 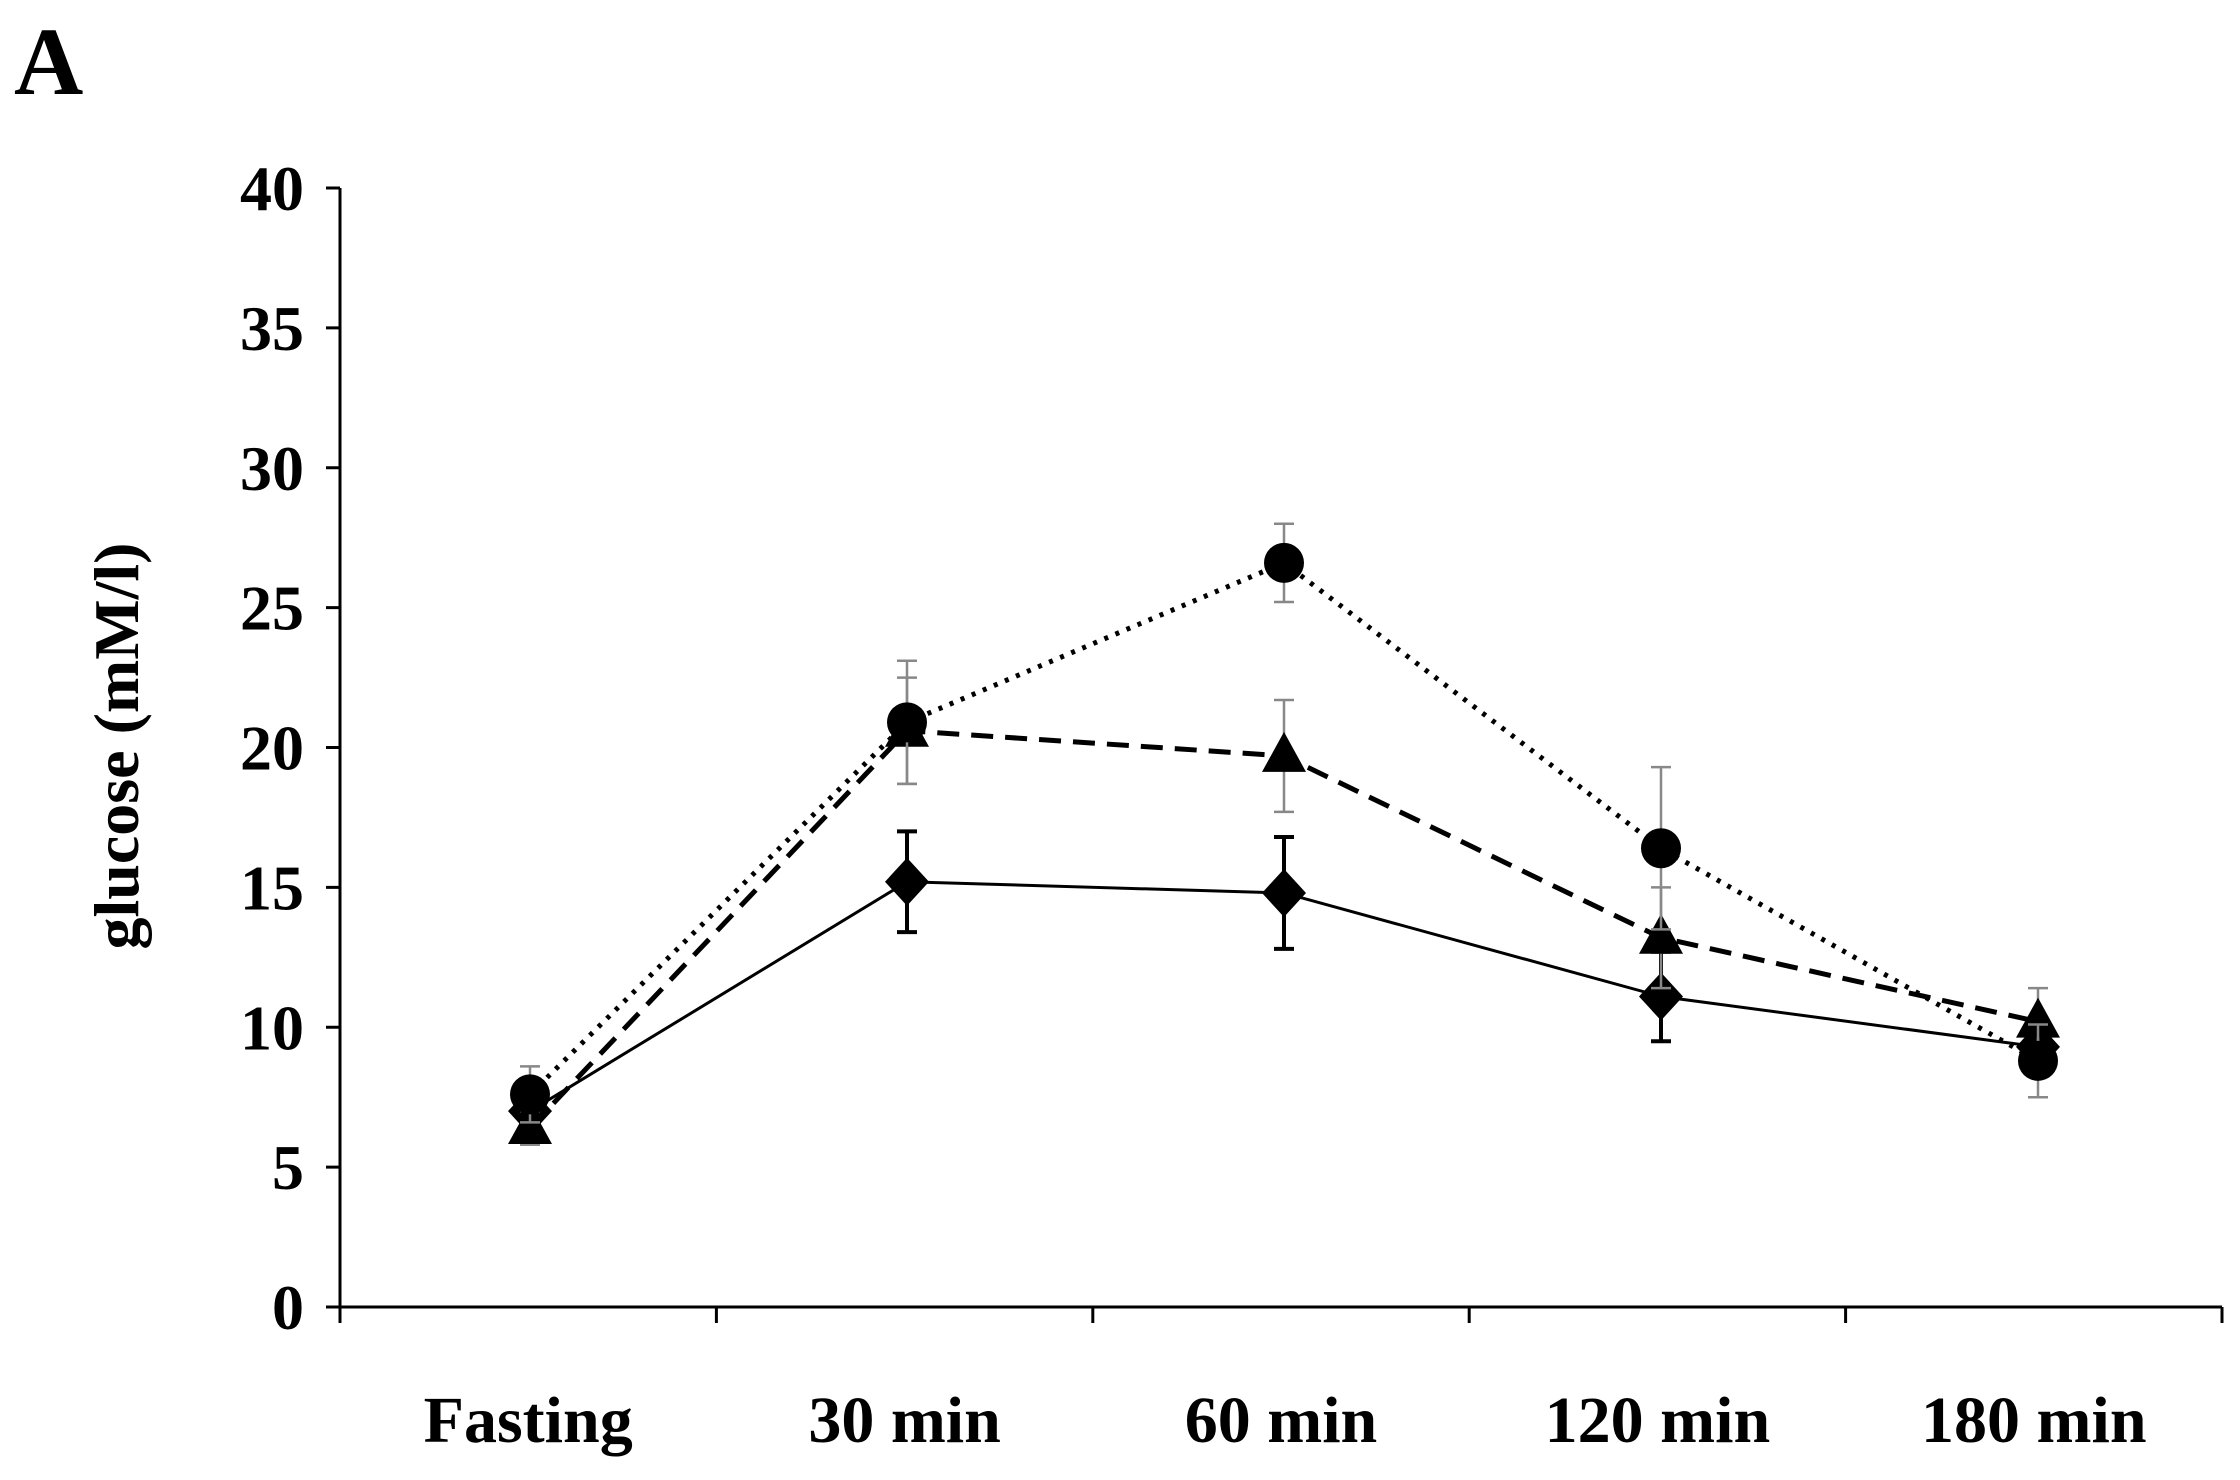 I want to click on y-tick-label: 20, so click(x=272, y=748).